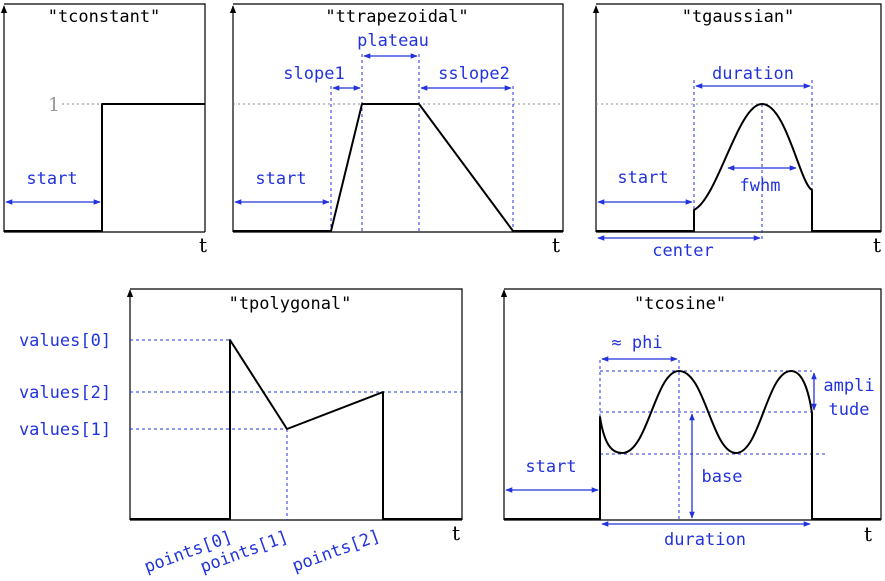 Image resolution: width=885 pixels, height=581 pixels. I want to click on tgaussian-curve, so click(738, 167).